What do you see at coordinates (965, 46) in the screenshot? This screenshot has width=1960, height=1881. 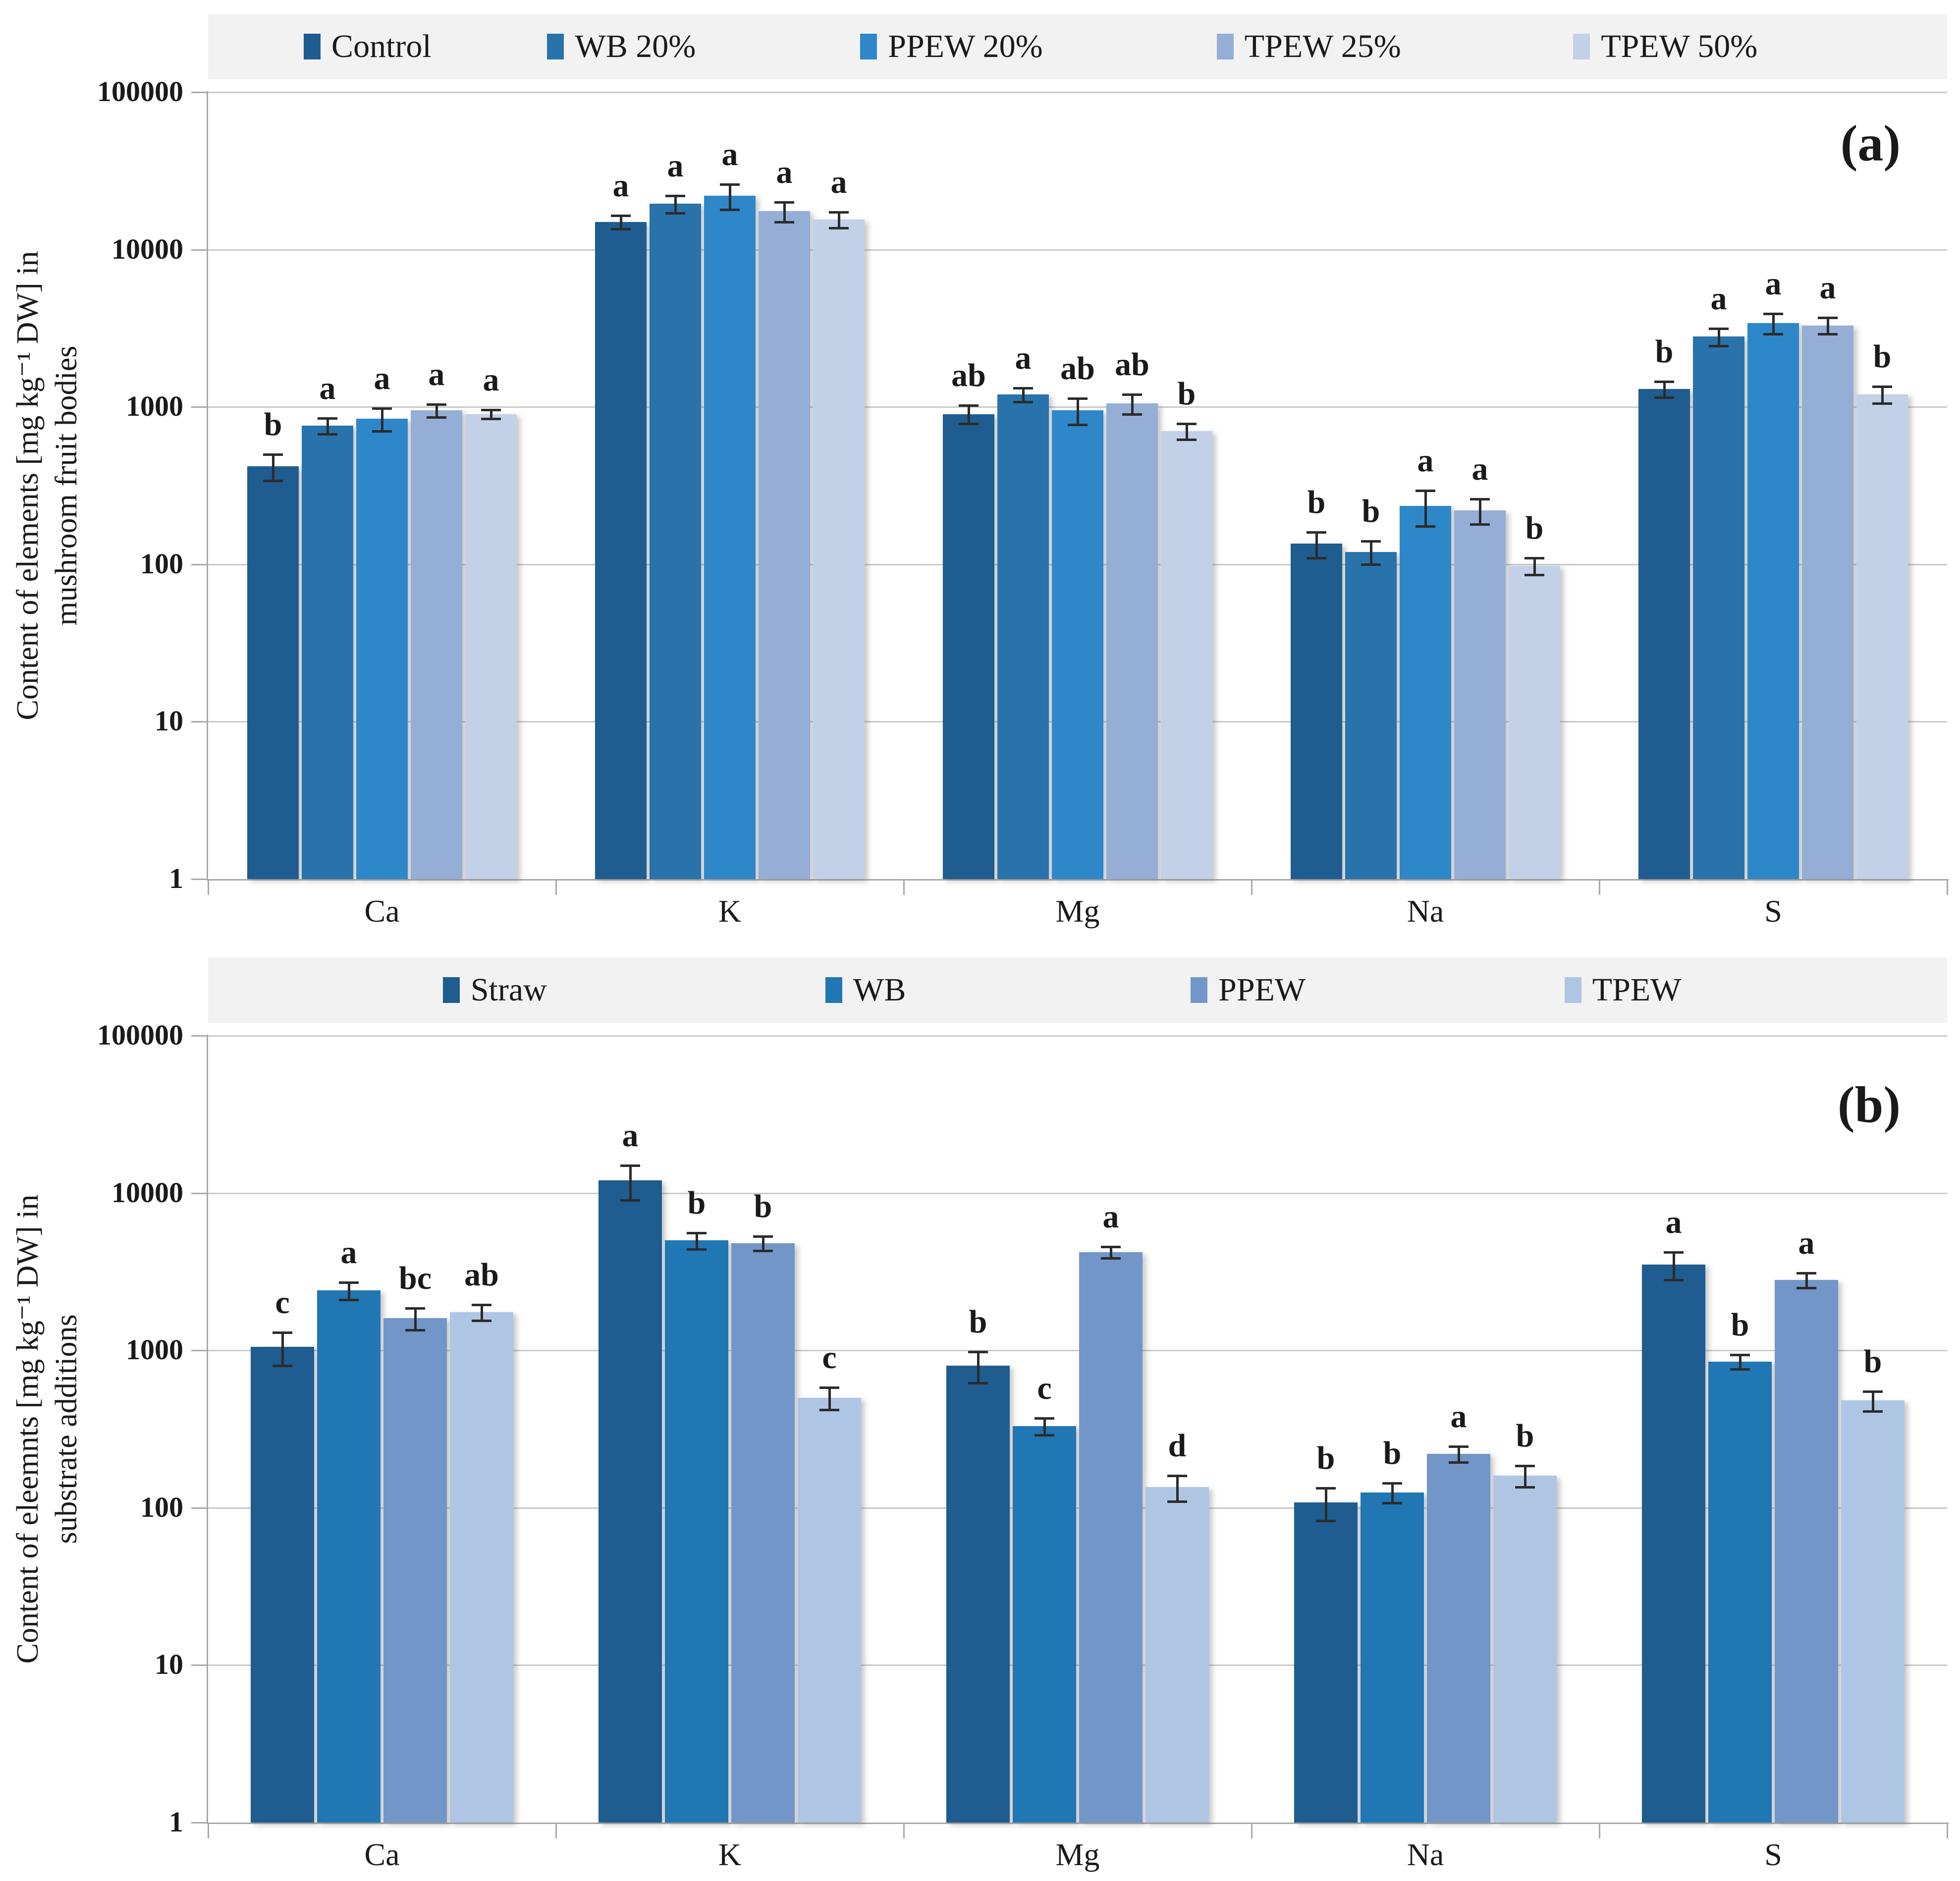 I see `legend-label: PPEW 20%` at bounding box center [965, 46].